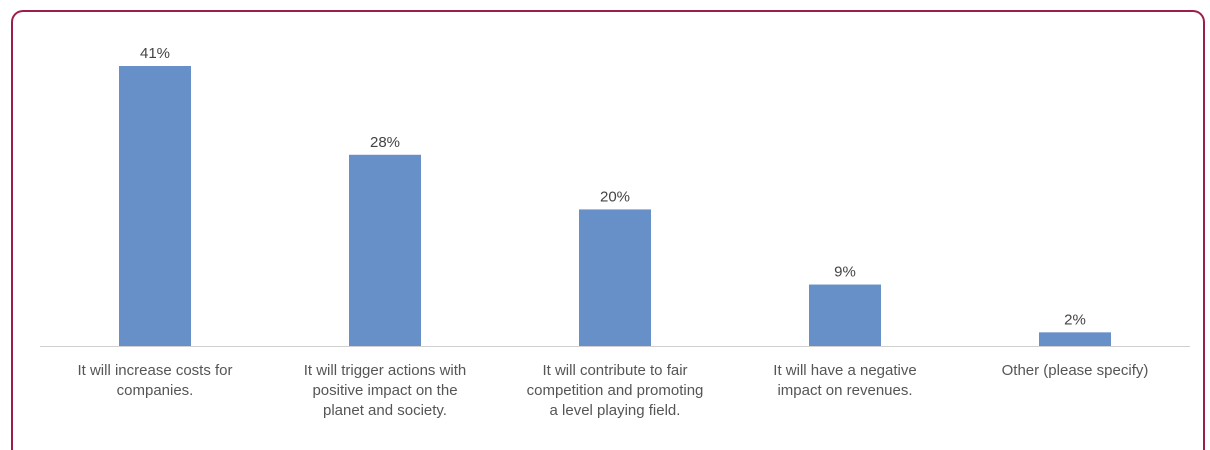 Image resolution: width=1210 pixels, height=450 pixels. Describe the element at coordinates (154, 370) in the screenshot. I see `category-label-1-line-1: It will increase costs for` at that location.